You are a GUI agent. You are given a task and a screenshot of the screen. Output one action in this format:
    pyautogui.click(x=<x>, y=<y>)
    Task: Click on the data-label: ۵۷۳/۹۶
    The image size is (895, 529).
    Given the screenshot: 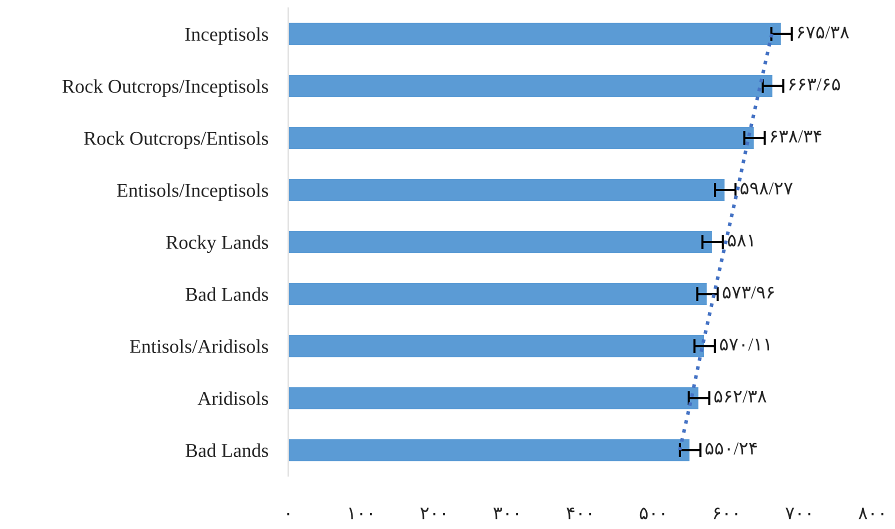 What is the action you would take?
    pyautogui.click(x=748, y=292)
    